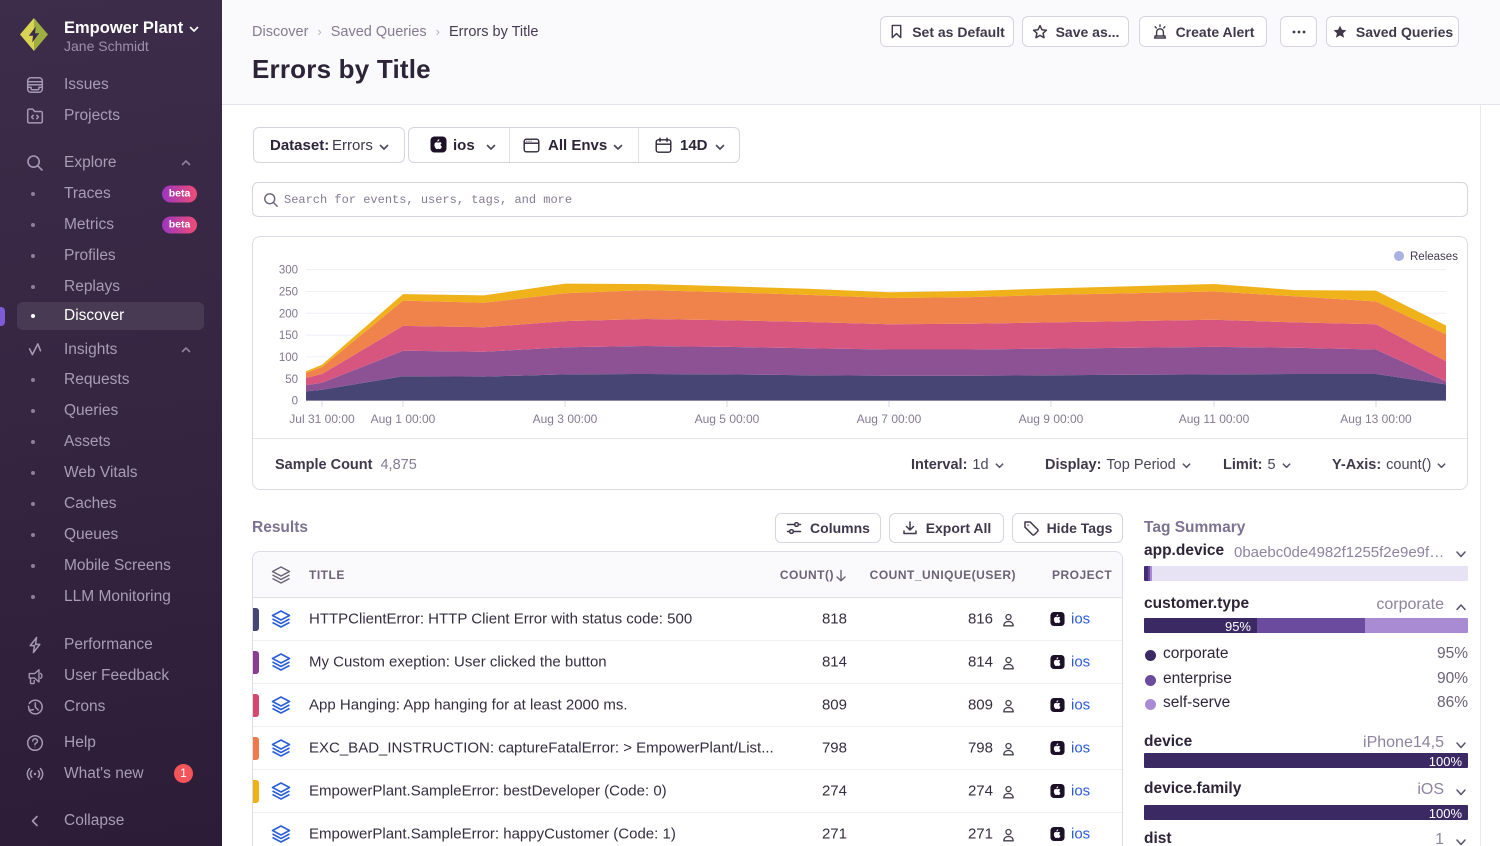 This screenshot has height=846, width=1500. I want to click on svg-text: 200, so click(288, 314).